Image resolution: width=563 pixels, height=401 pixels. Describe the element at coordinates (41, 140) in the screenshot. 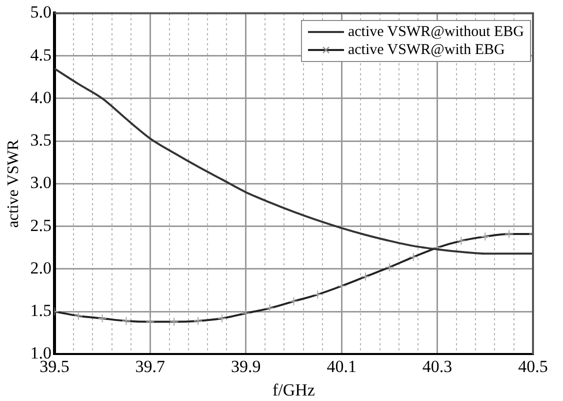

I see `y-tick-label: 3.5` at that location.